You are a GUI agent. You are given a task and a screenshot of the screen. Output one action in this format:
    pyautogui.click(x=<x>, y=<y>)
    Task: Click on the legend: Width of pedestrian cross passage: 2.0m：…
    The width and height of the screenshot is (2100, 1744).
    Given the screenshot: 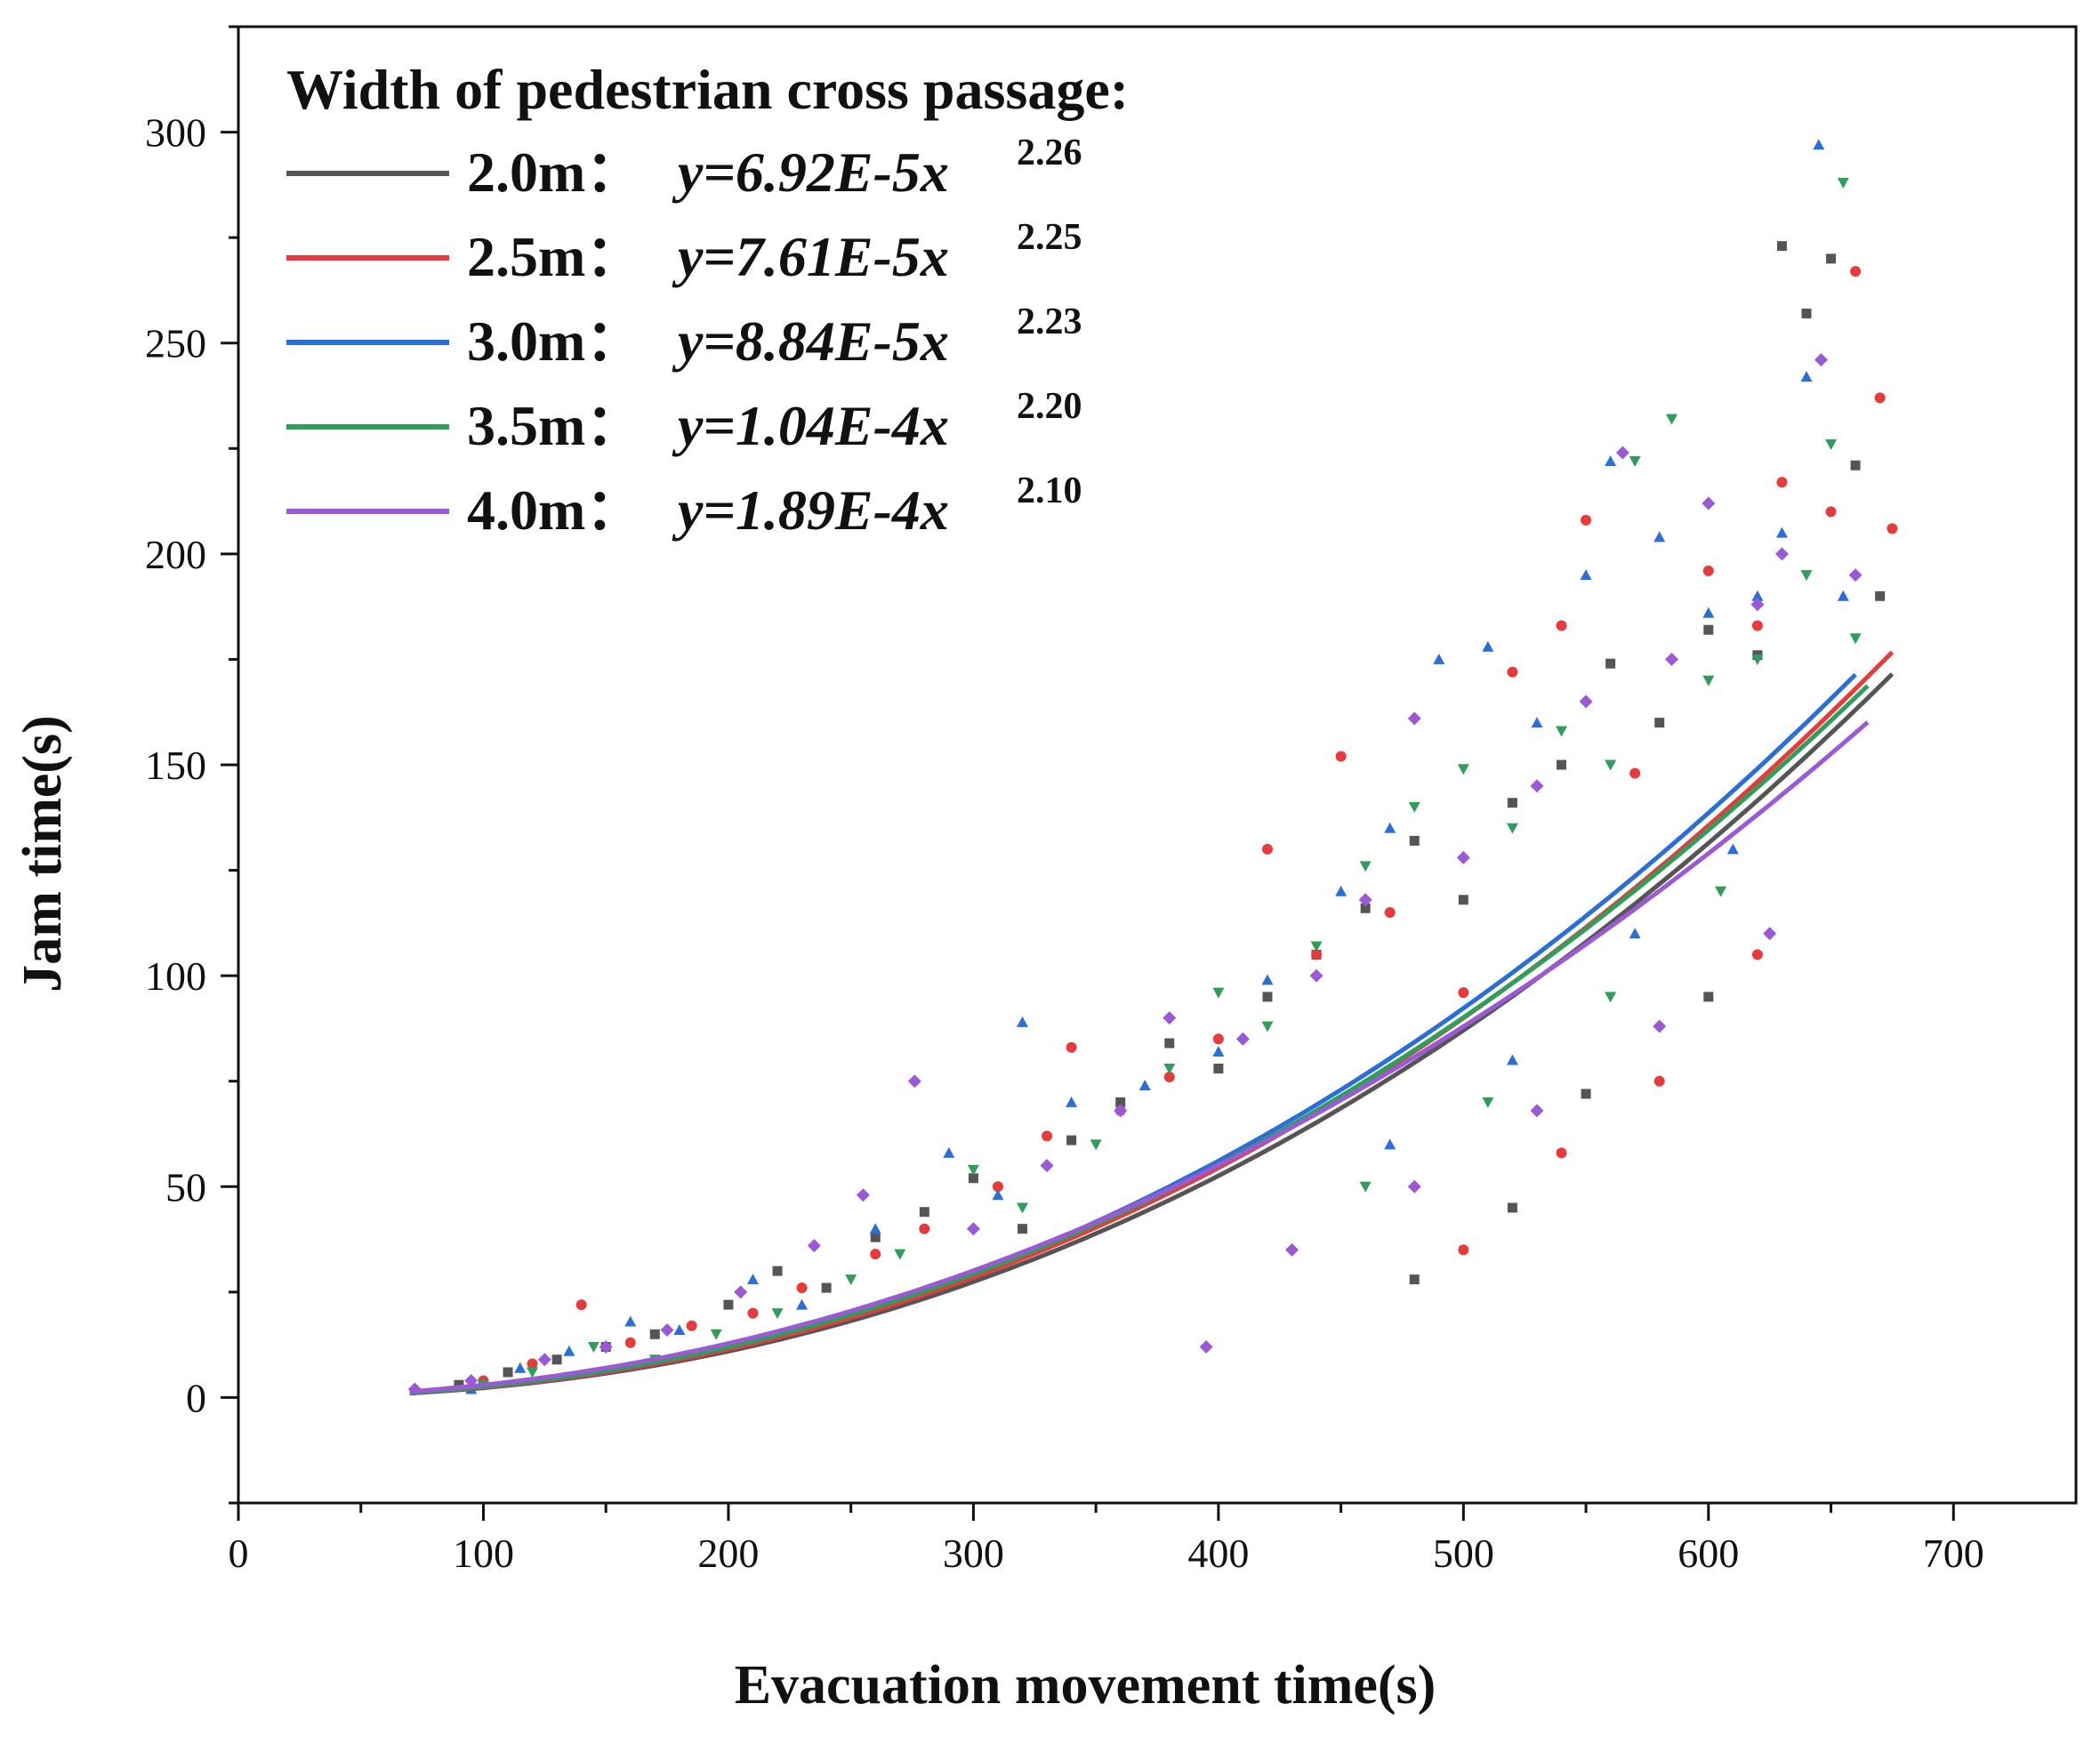 What is the action you would take?
    pyautogui.click(x=707, y=300)
    